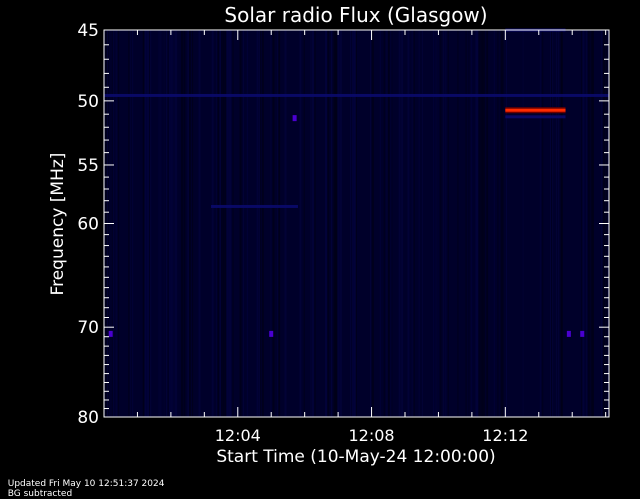 The height and width of the screenshot is (499, 640). I want to click on emission-burst, so click(535, 110).